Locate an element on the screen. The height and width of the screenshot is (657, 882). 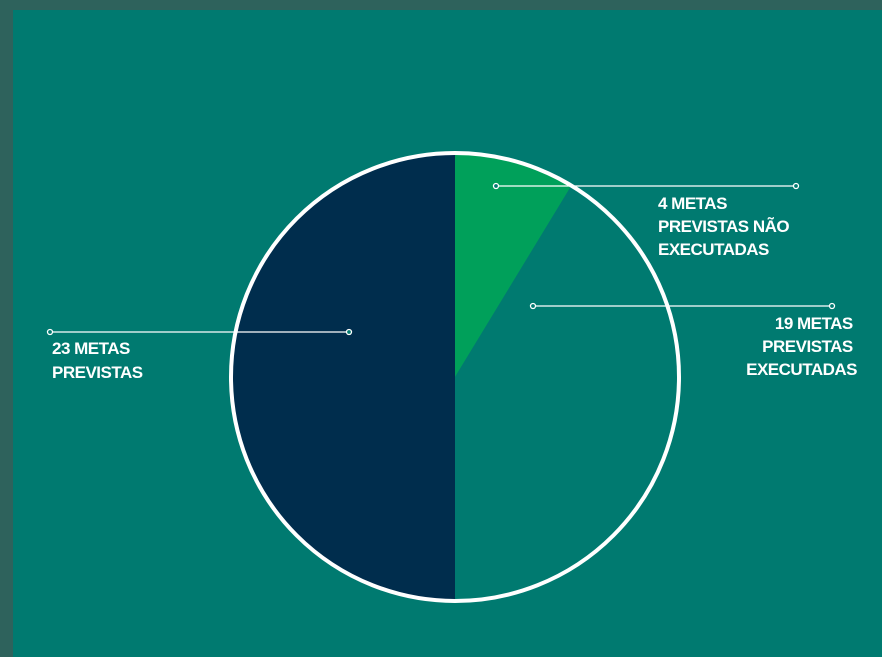
slice-label-executadas: 19 METAS PREVISTAS EXECUTADAS is located at coordinates (801, 346).